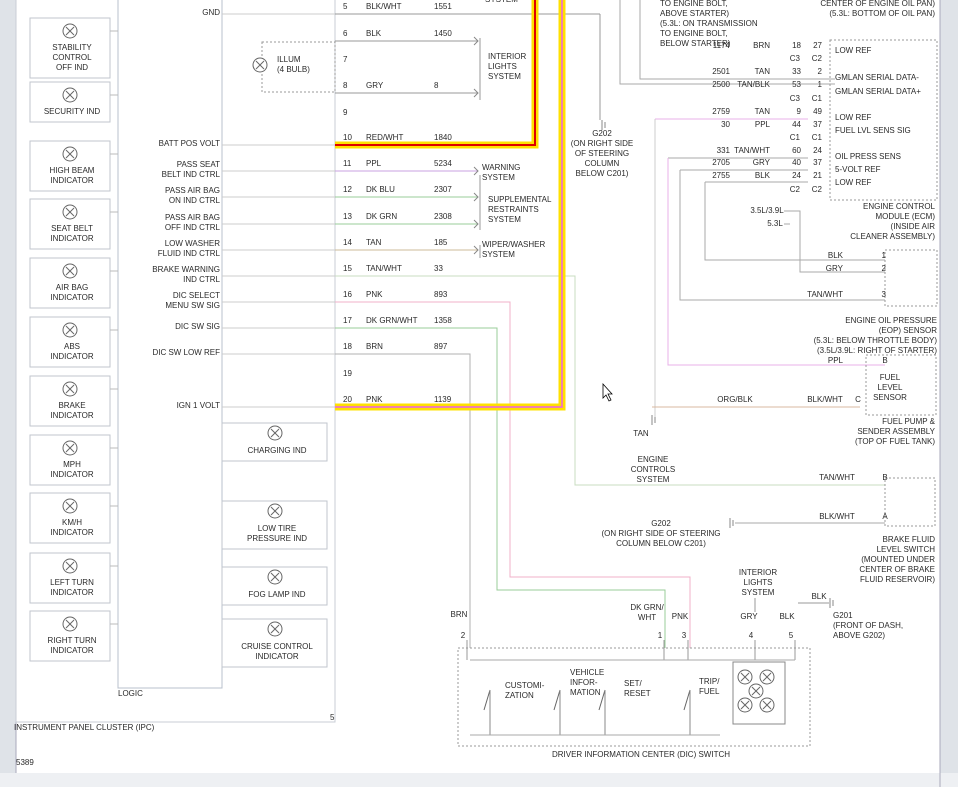 This screenshot has height=787, width=958. What do you see at coordinates (661, 523) in the screenshot?
I see `label: G202` at bounding box center [661, 523].